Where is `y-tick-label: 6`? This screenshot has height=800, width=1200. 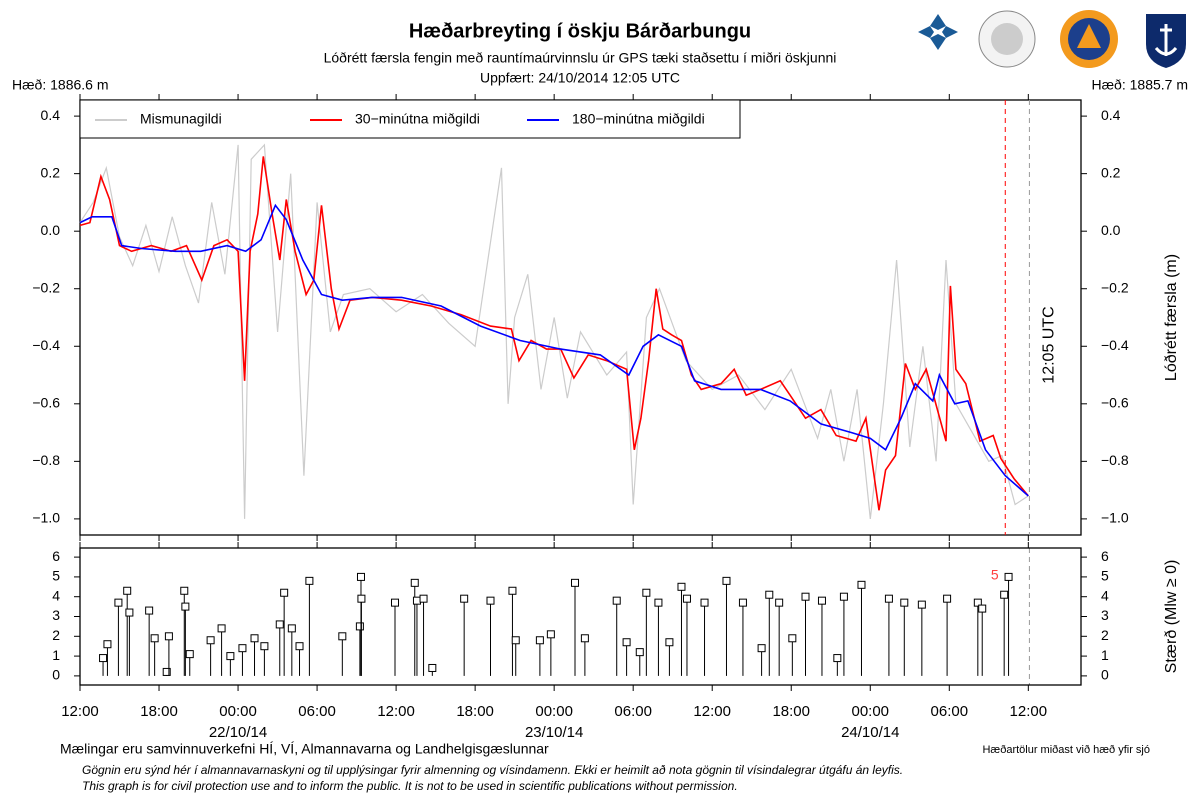 y-tick-label: 6 is located at coordinates (56, 556).